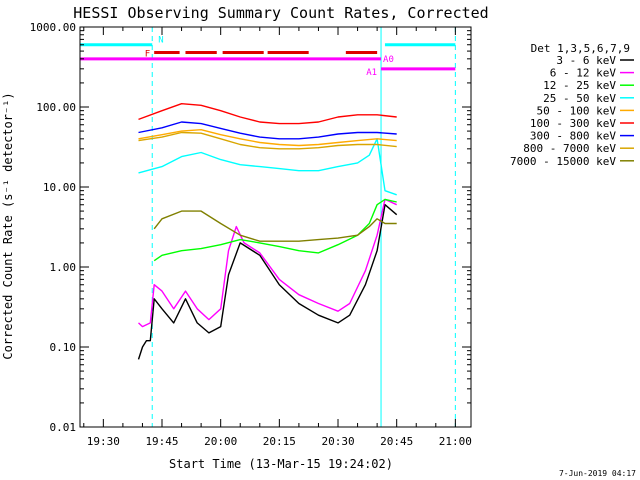 This screenshot has width=640, height=480. Describe the element at coordinates (59, 187) in the screenshot. I see `y-tick-label-3: 10.00` at that location.